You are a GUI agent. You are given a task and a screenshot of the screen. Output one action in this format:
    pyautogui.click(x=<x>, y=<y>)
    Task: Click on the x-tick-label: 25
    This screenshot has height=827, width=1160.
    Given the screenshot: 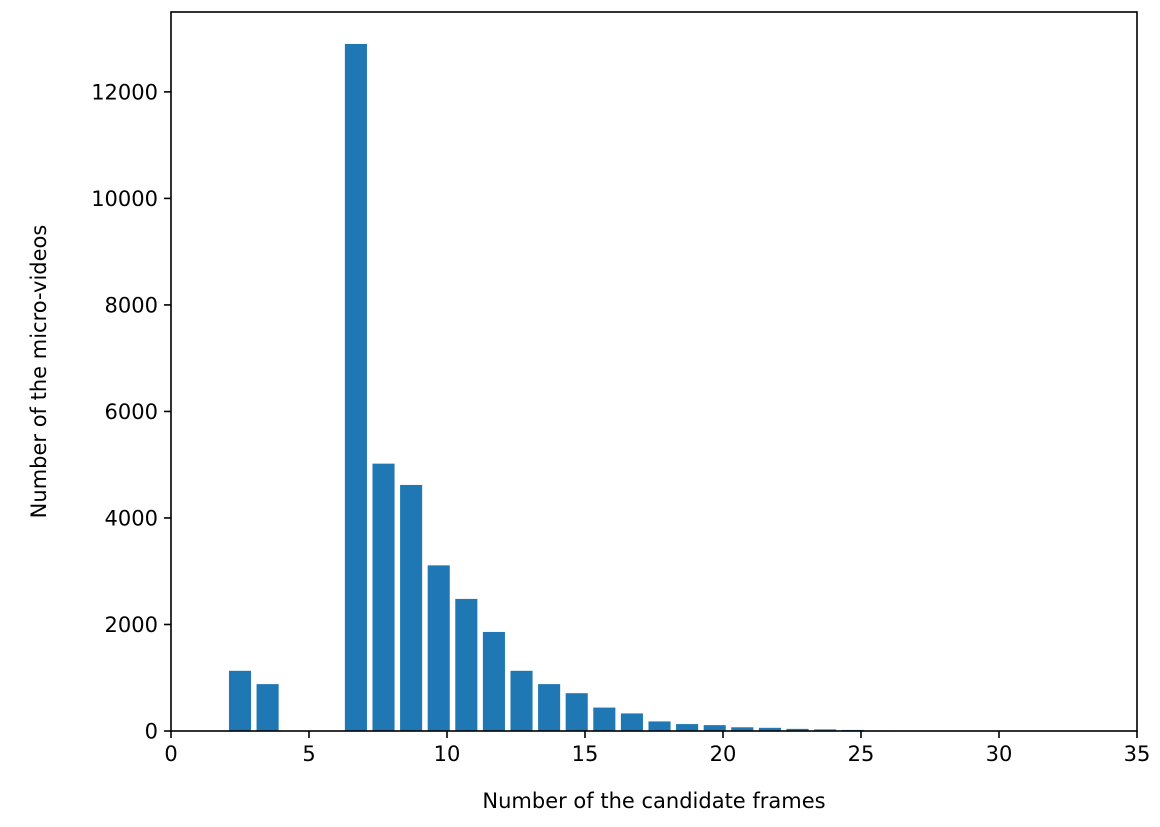 What is the action you would take?
    pyautogui.click(x=861, y=754)
    